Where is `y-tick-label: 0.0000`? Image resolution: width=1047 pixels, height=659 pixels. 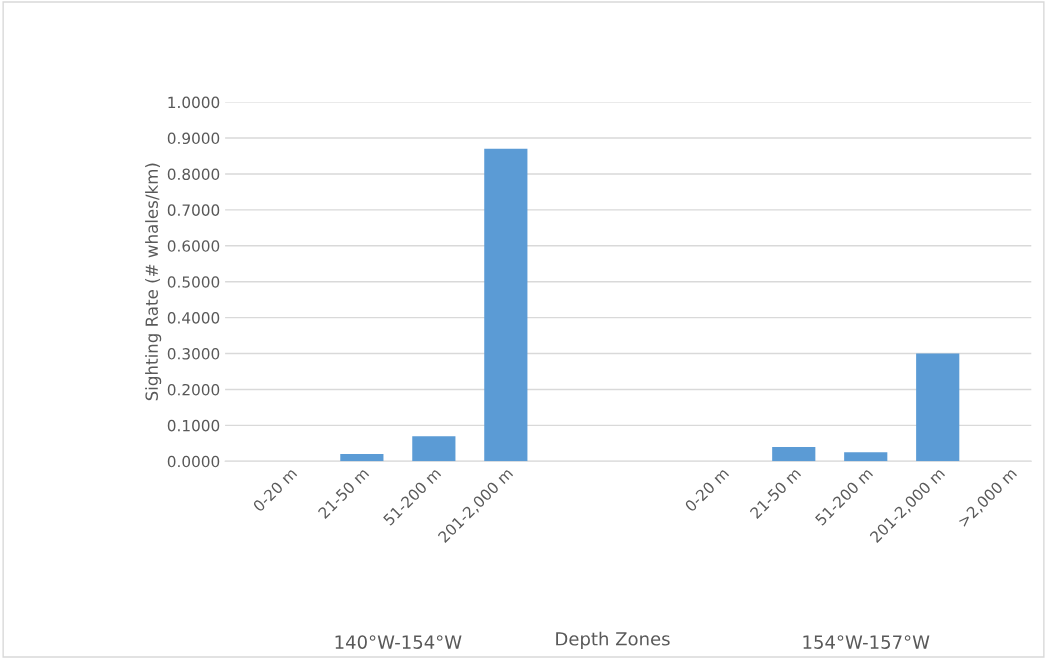
y-tick-label: 0.0000 is located at coordinates (193, 461).